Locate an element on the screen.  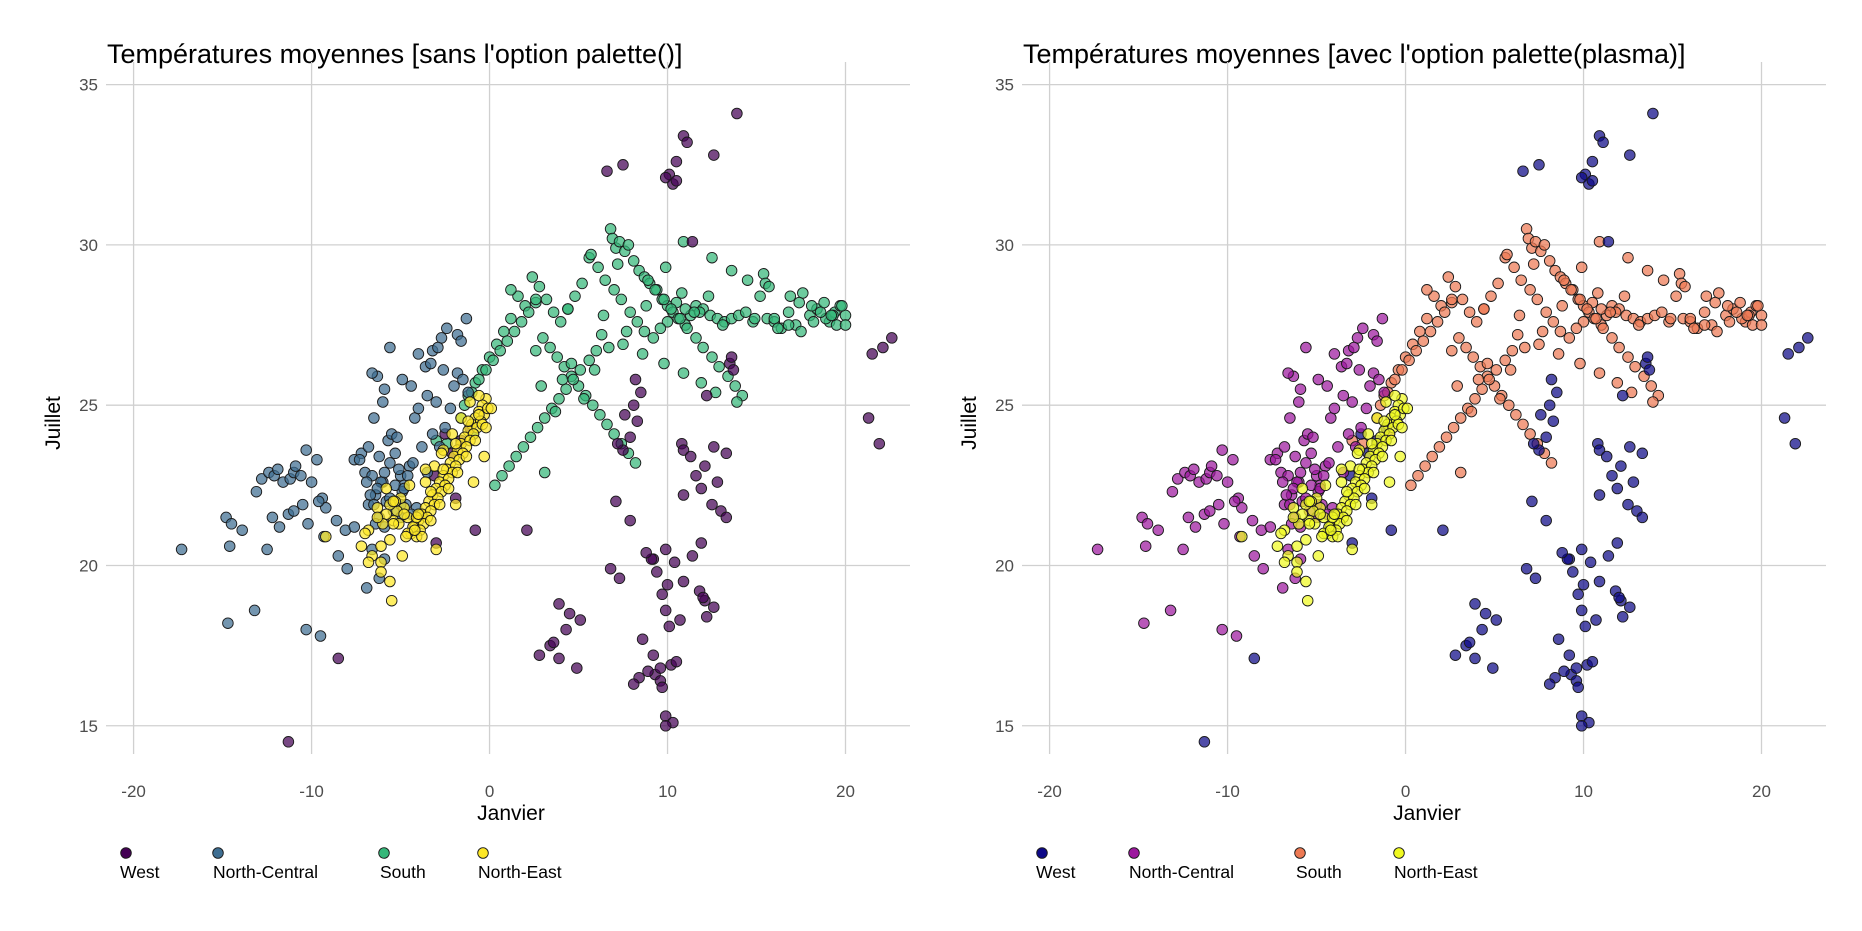
x-tick-label: 20 is located at coordinates (845, 791).